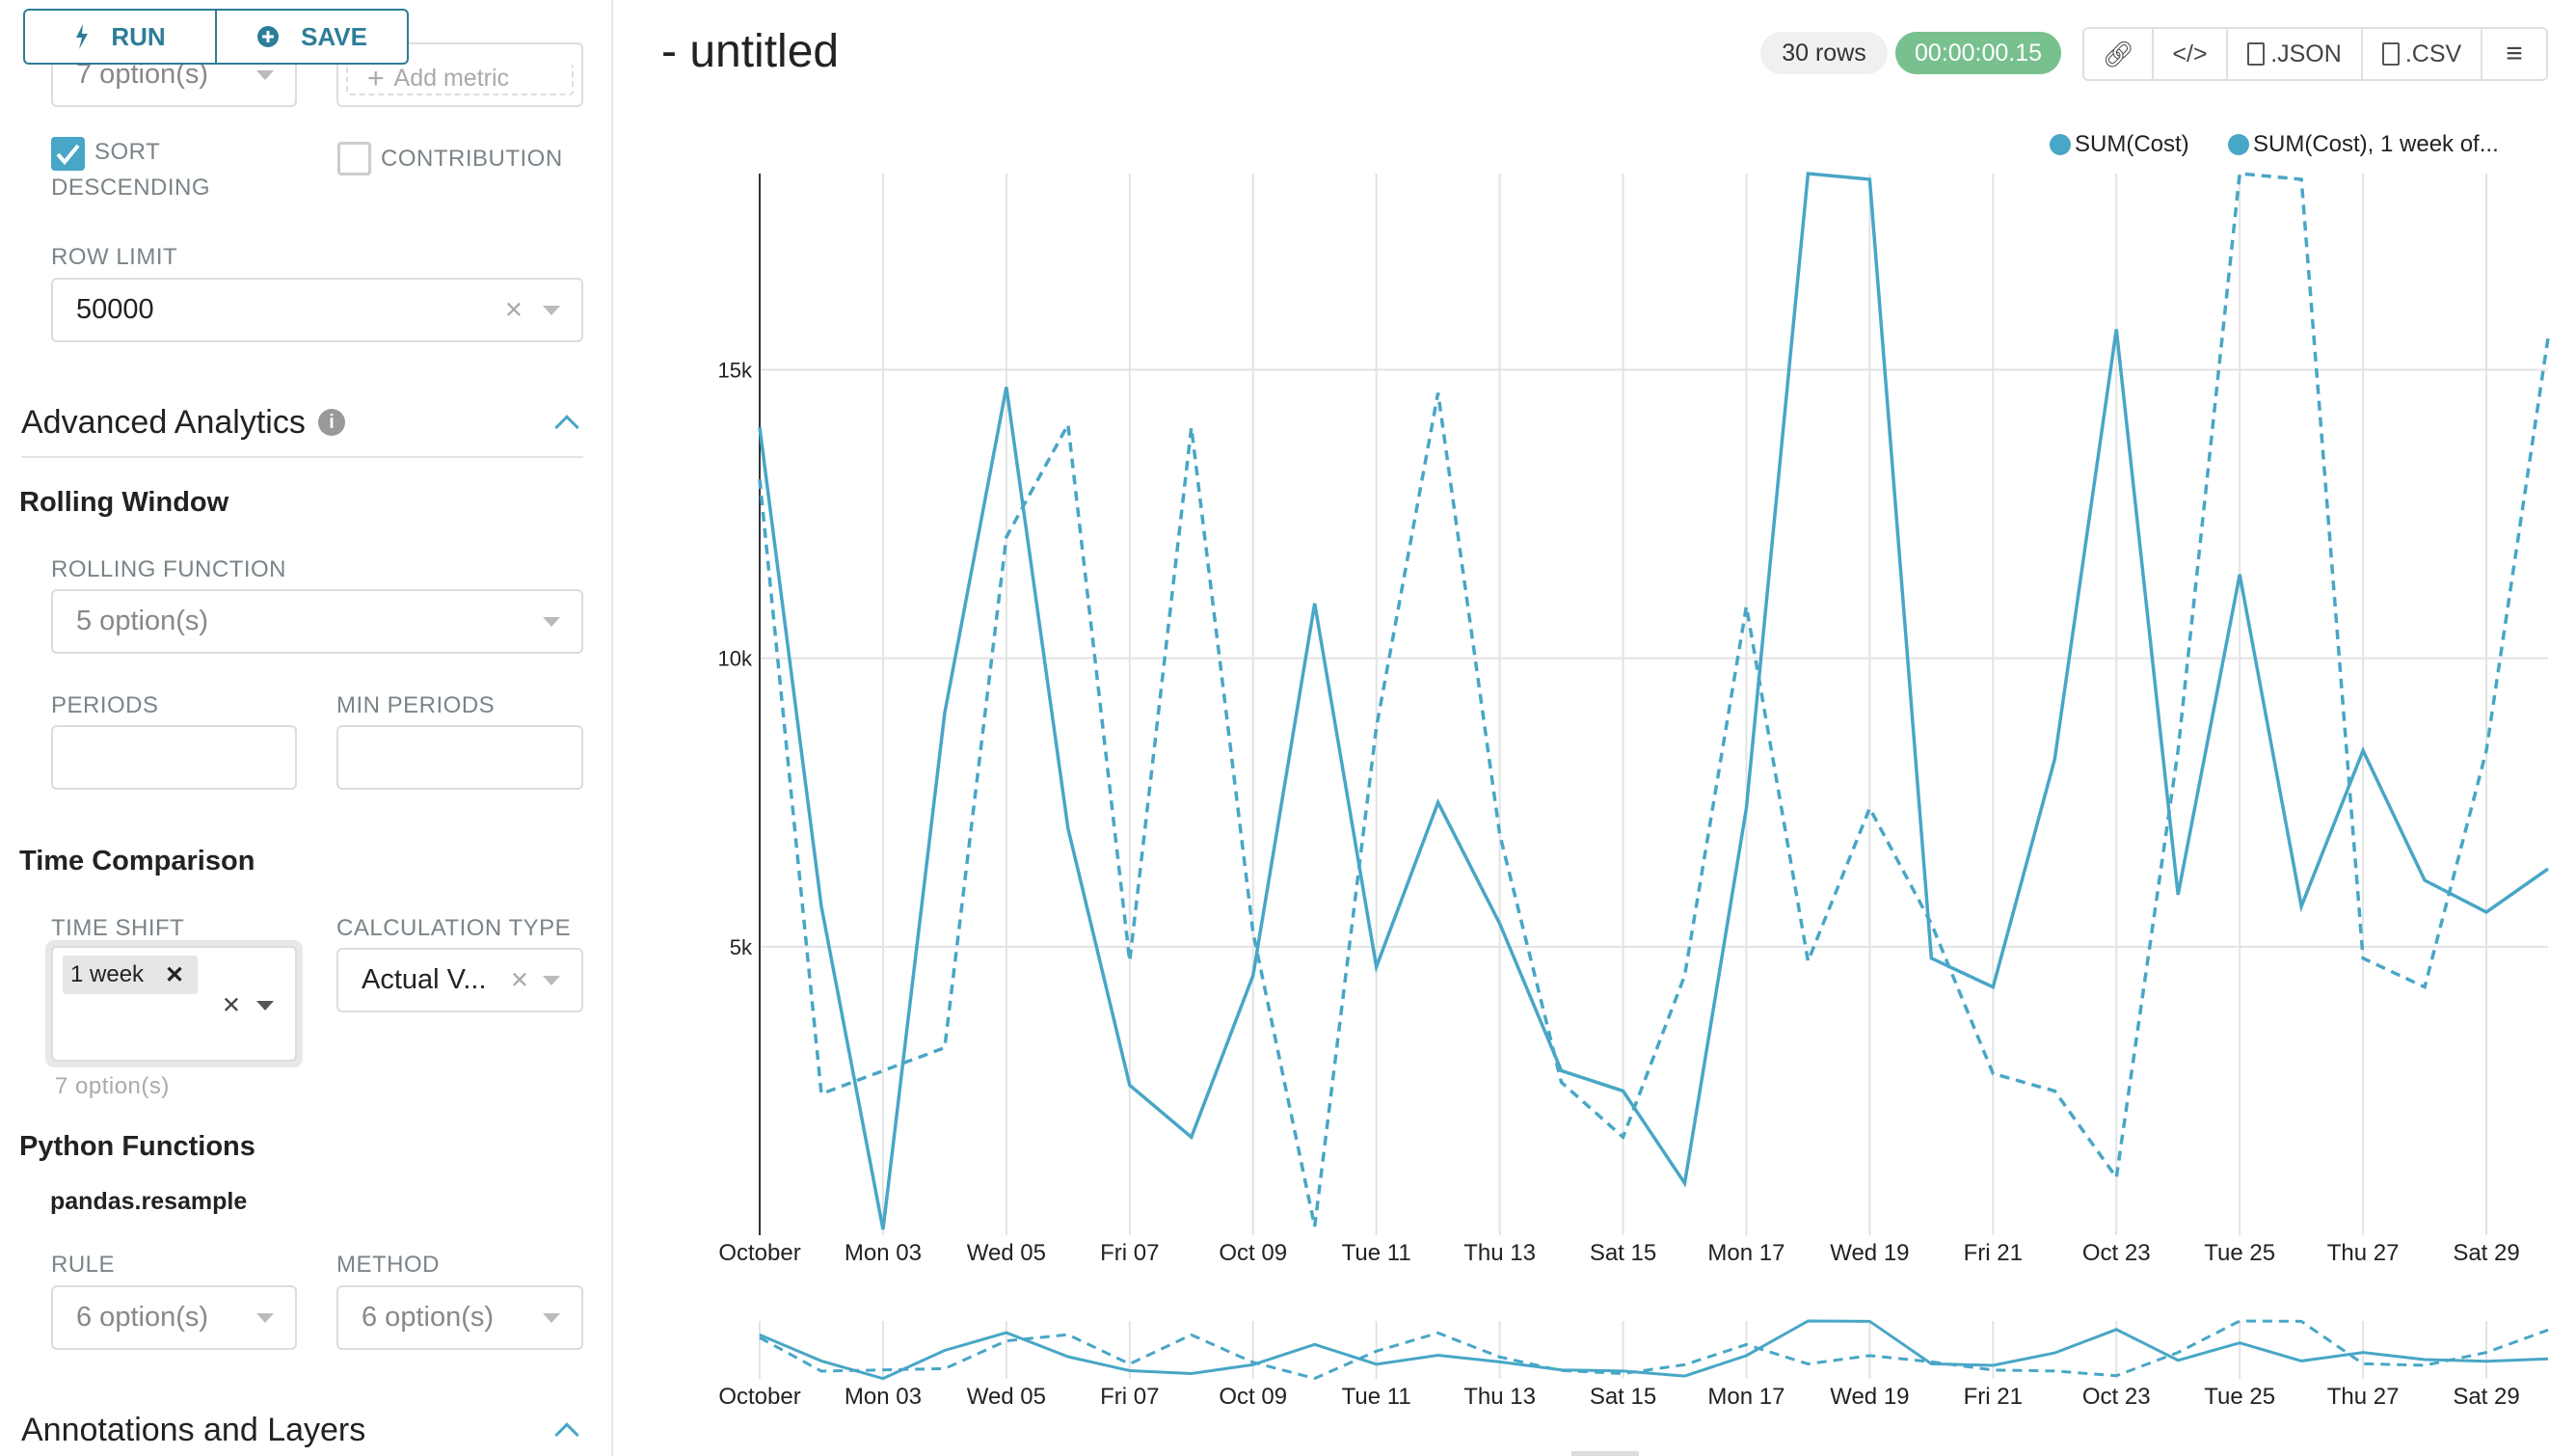 Image resolution: width=2576 pixels, height=1456 pixels. I want to click on legend-label: SUM(Cost), so click(2132, 144).